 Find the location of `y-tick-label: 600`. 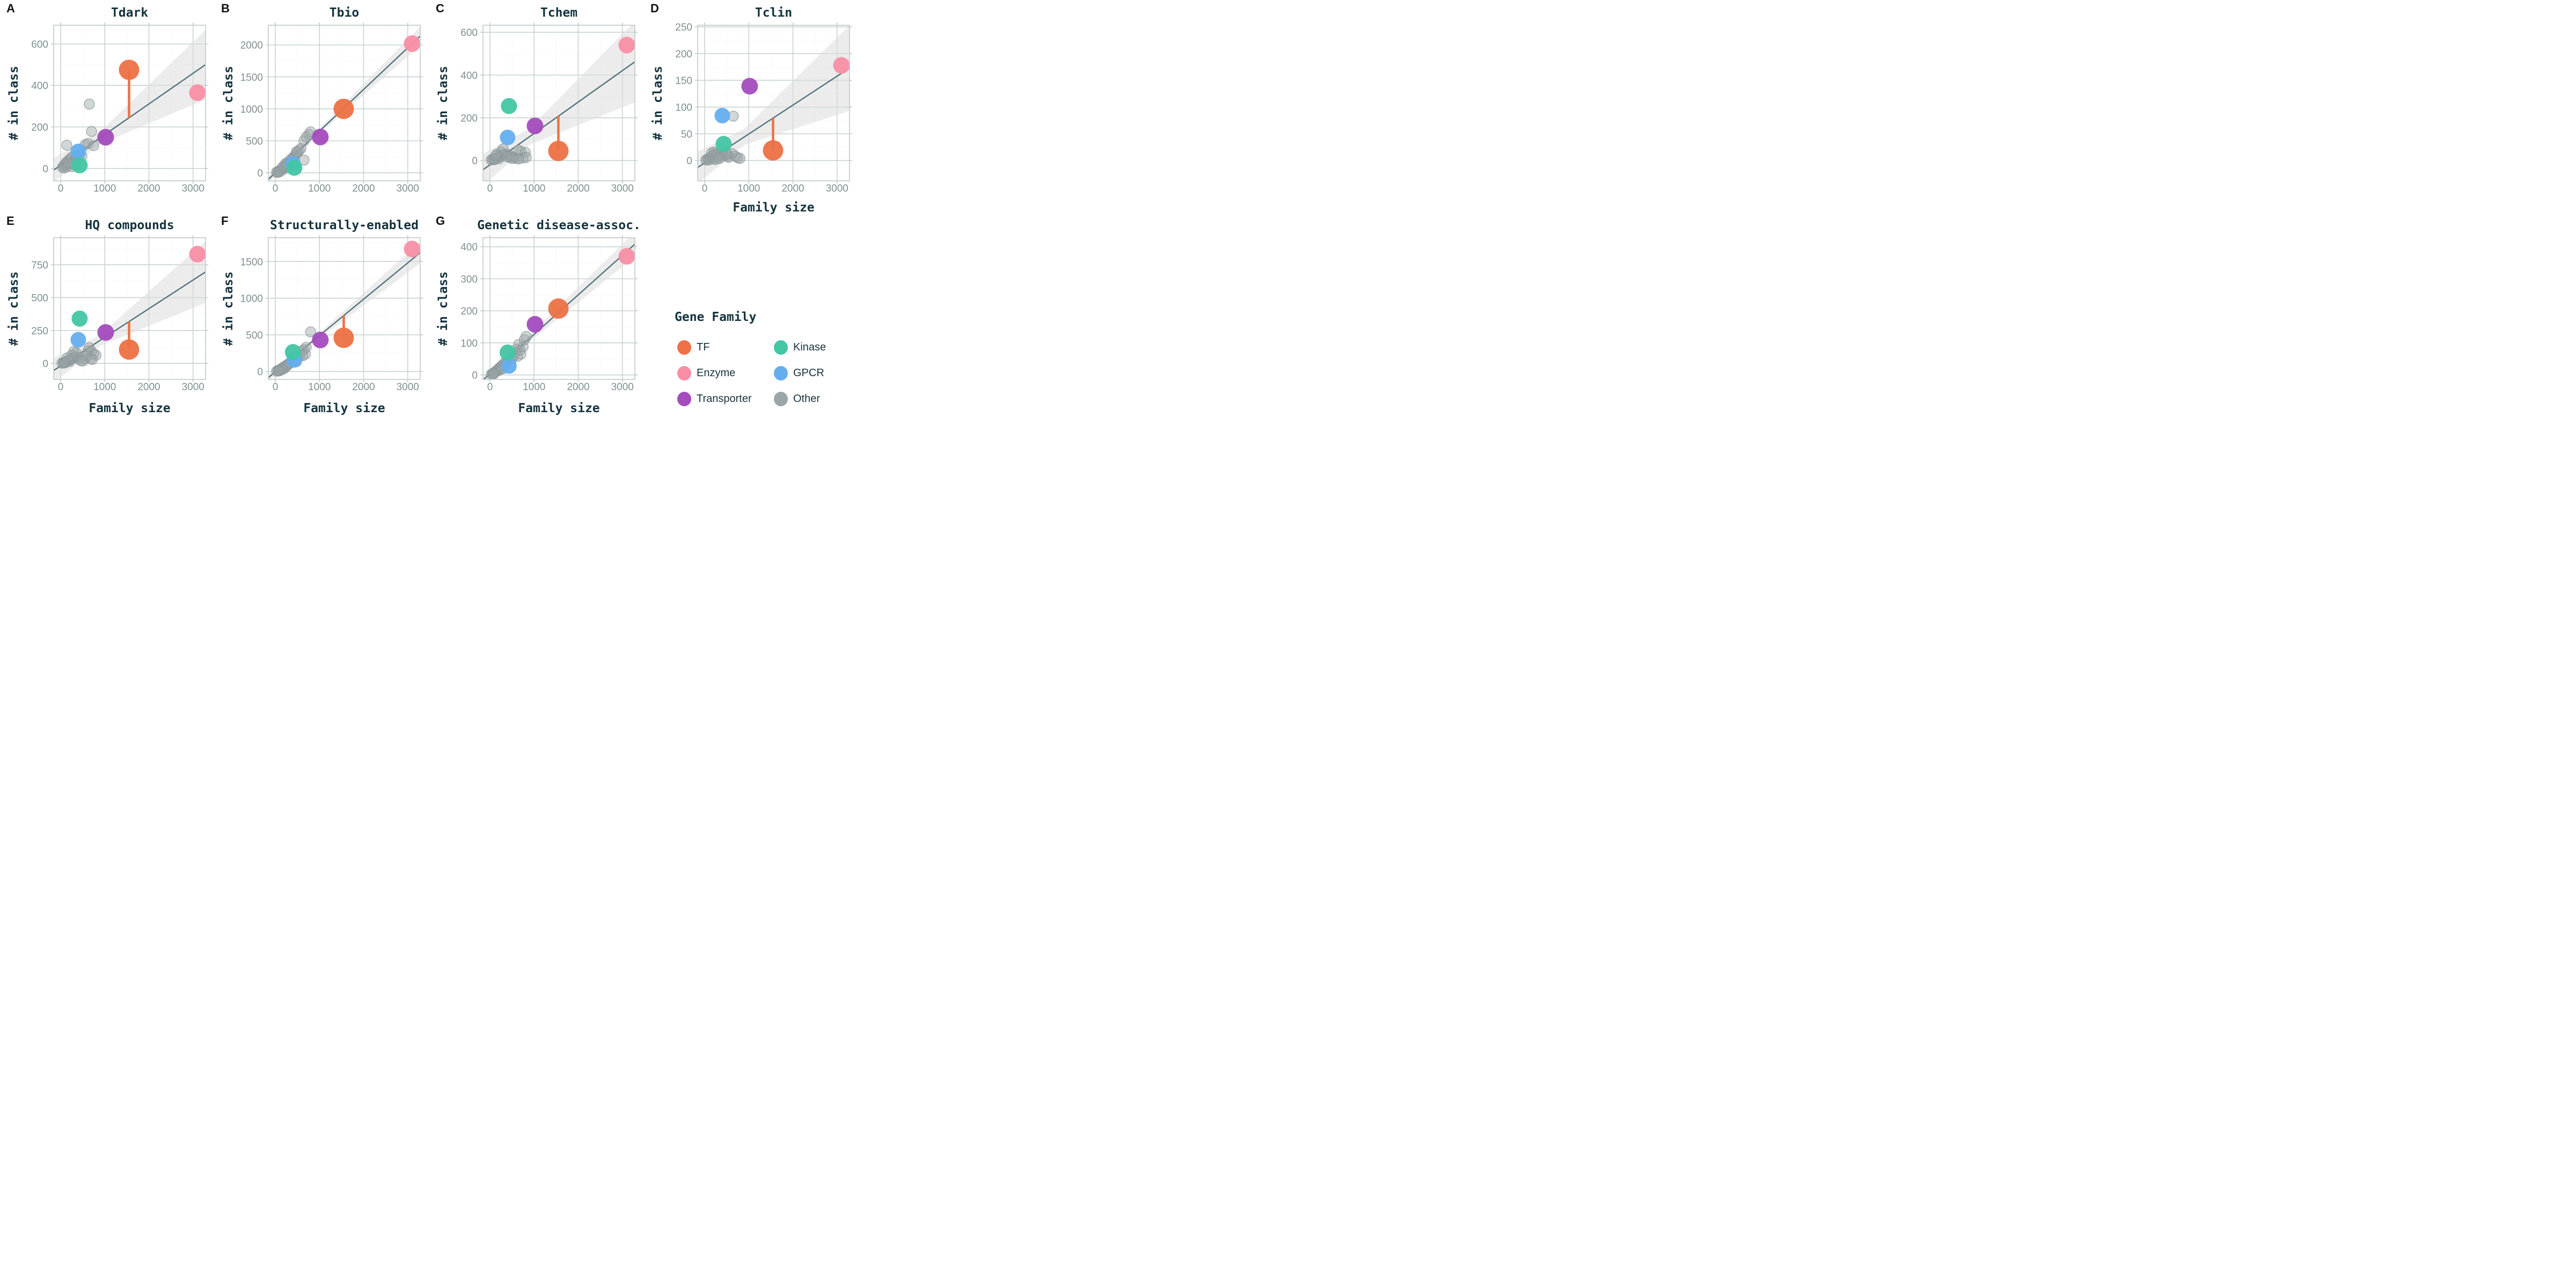

y-tick-label: 600 is located at coordinates (39, 44).